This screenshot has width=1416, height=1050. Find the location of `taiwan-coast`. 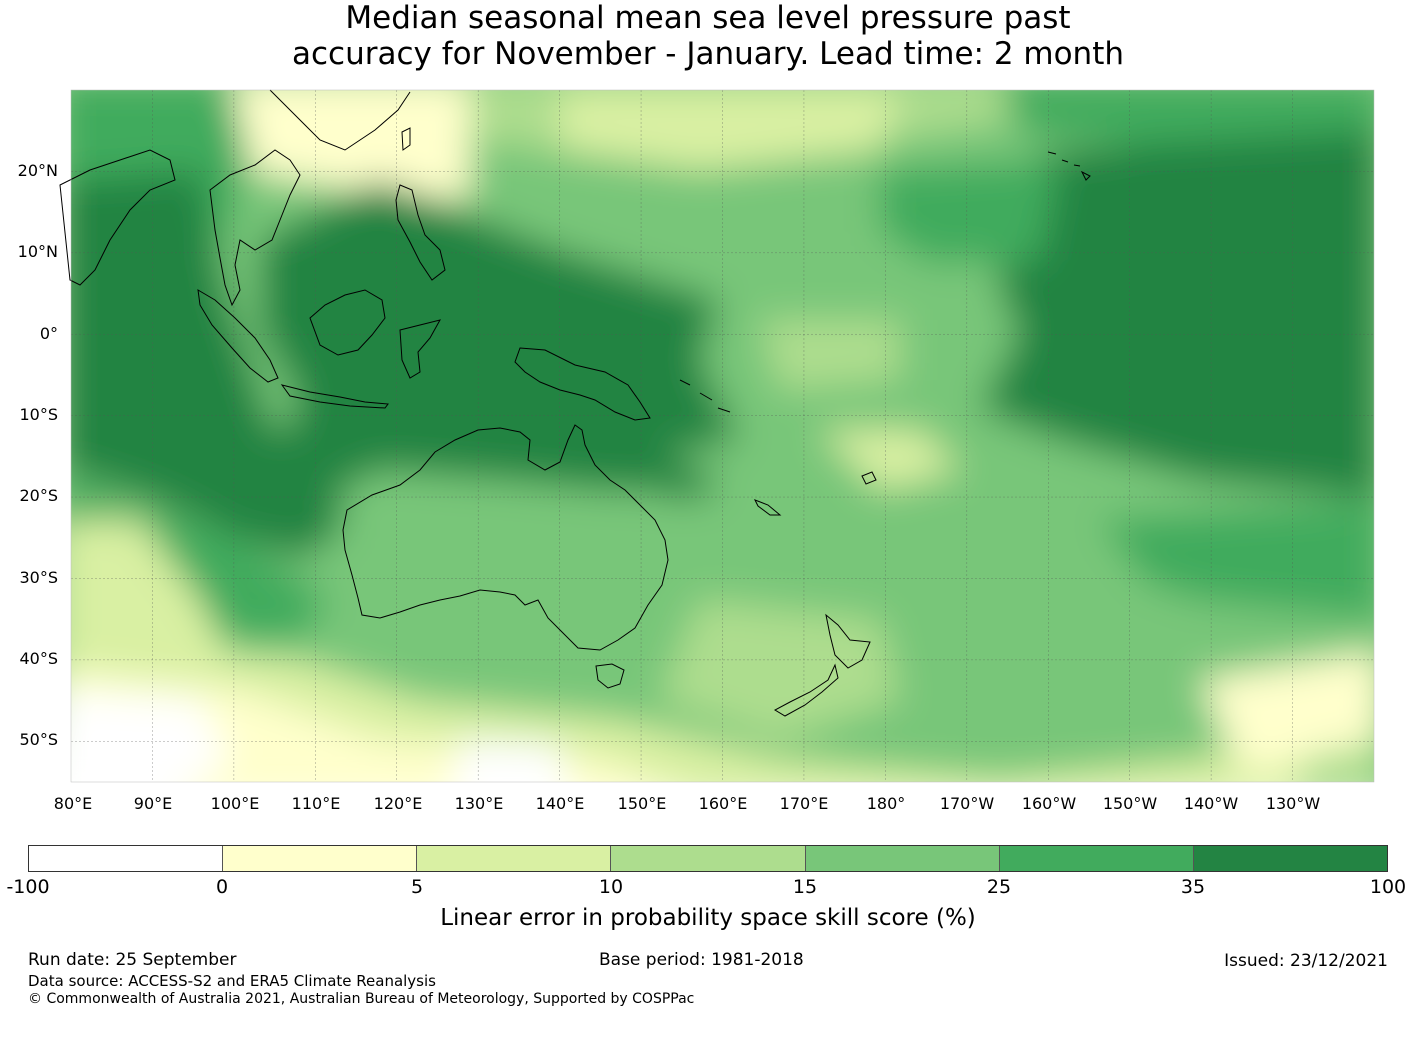

taiwan-coast is located at coordinates (406, 139).